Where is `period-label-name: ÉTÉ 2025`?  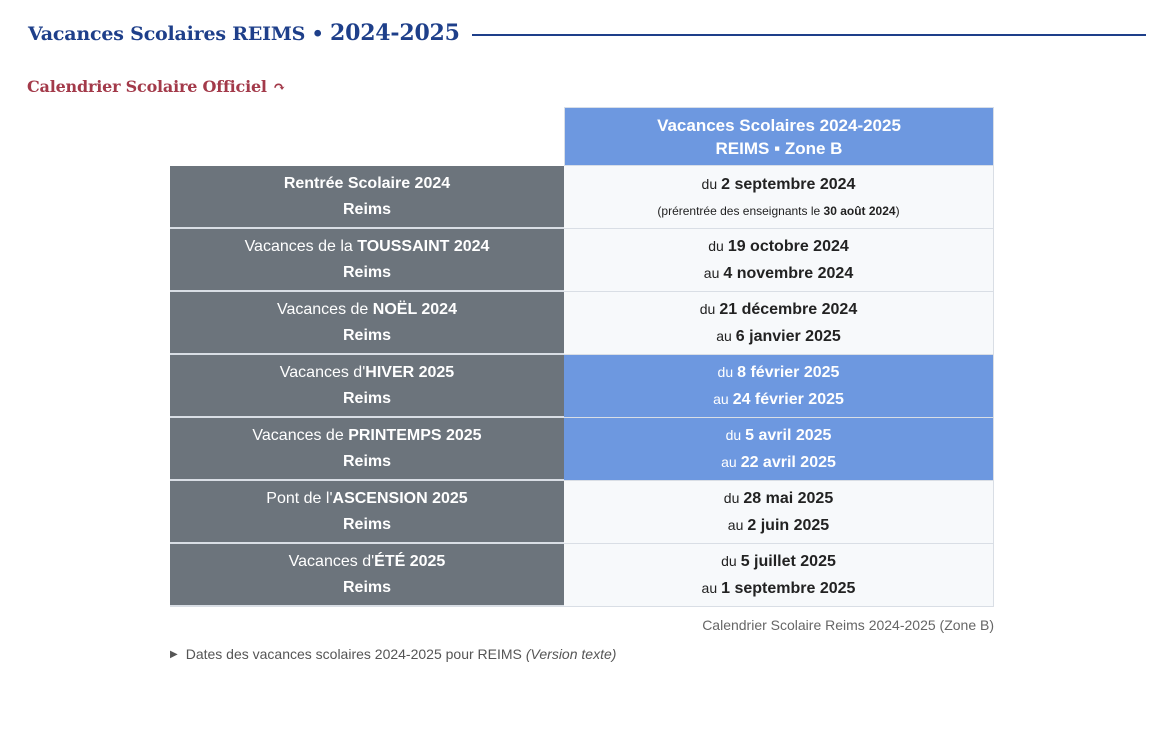 period-label-name: ÉTÉ 2025 is located at coordinates (410, 561).